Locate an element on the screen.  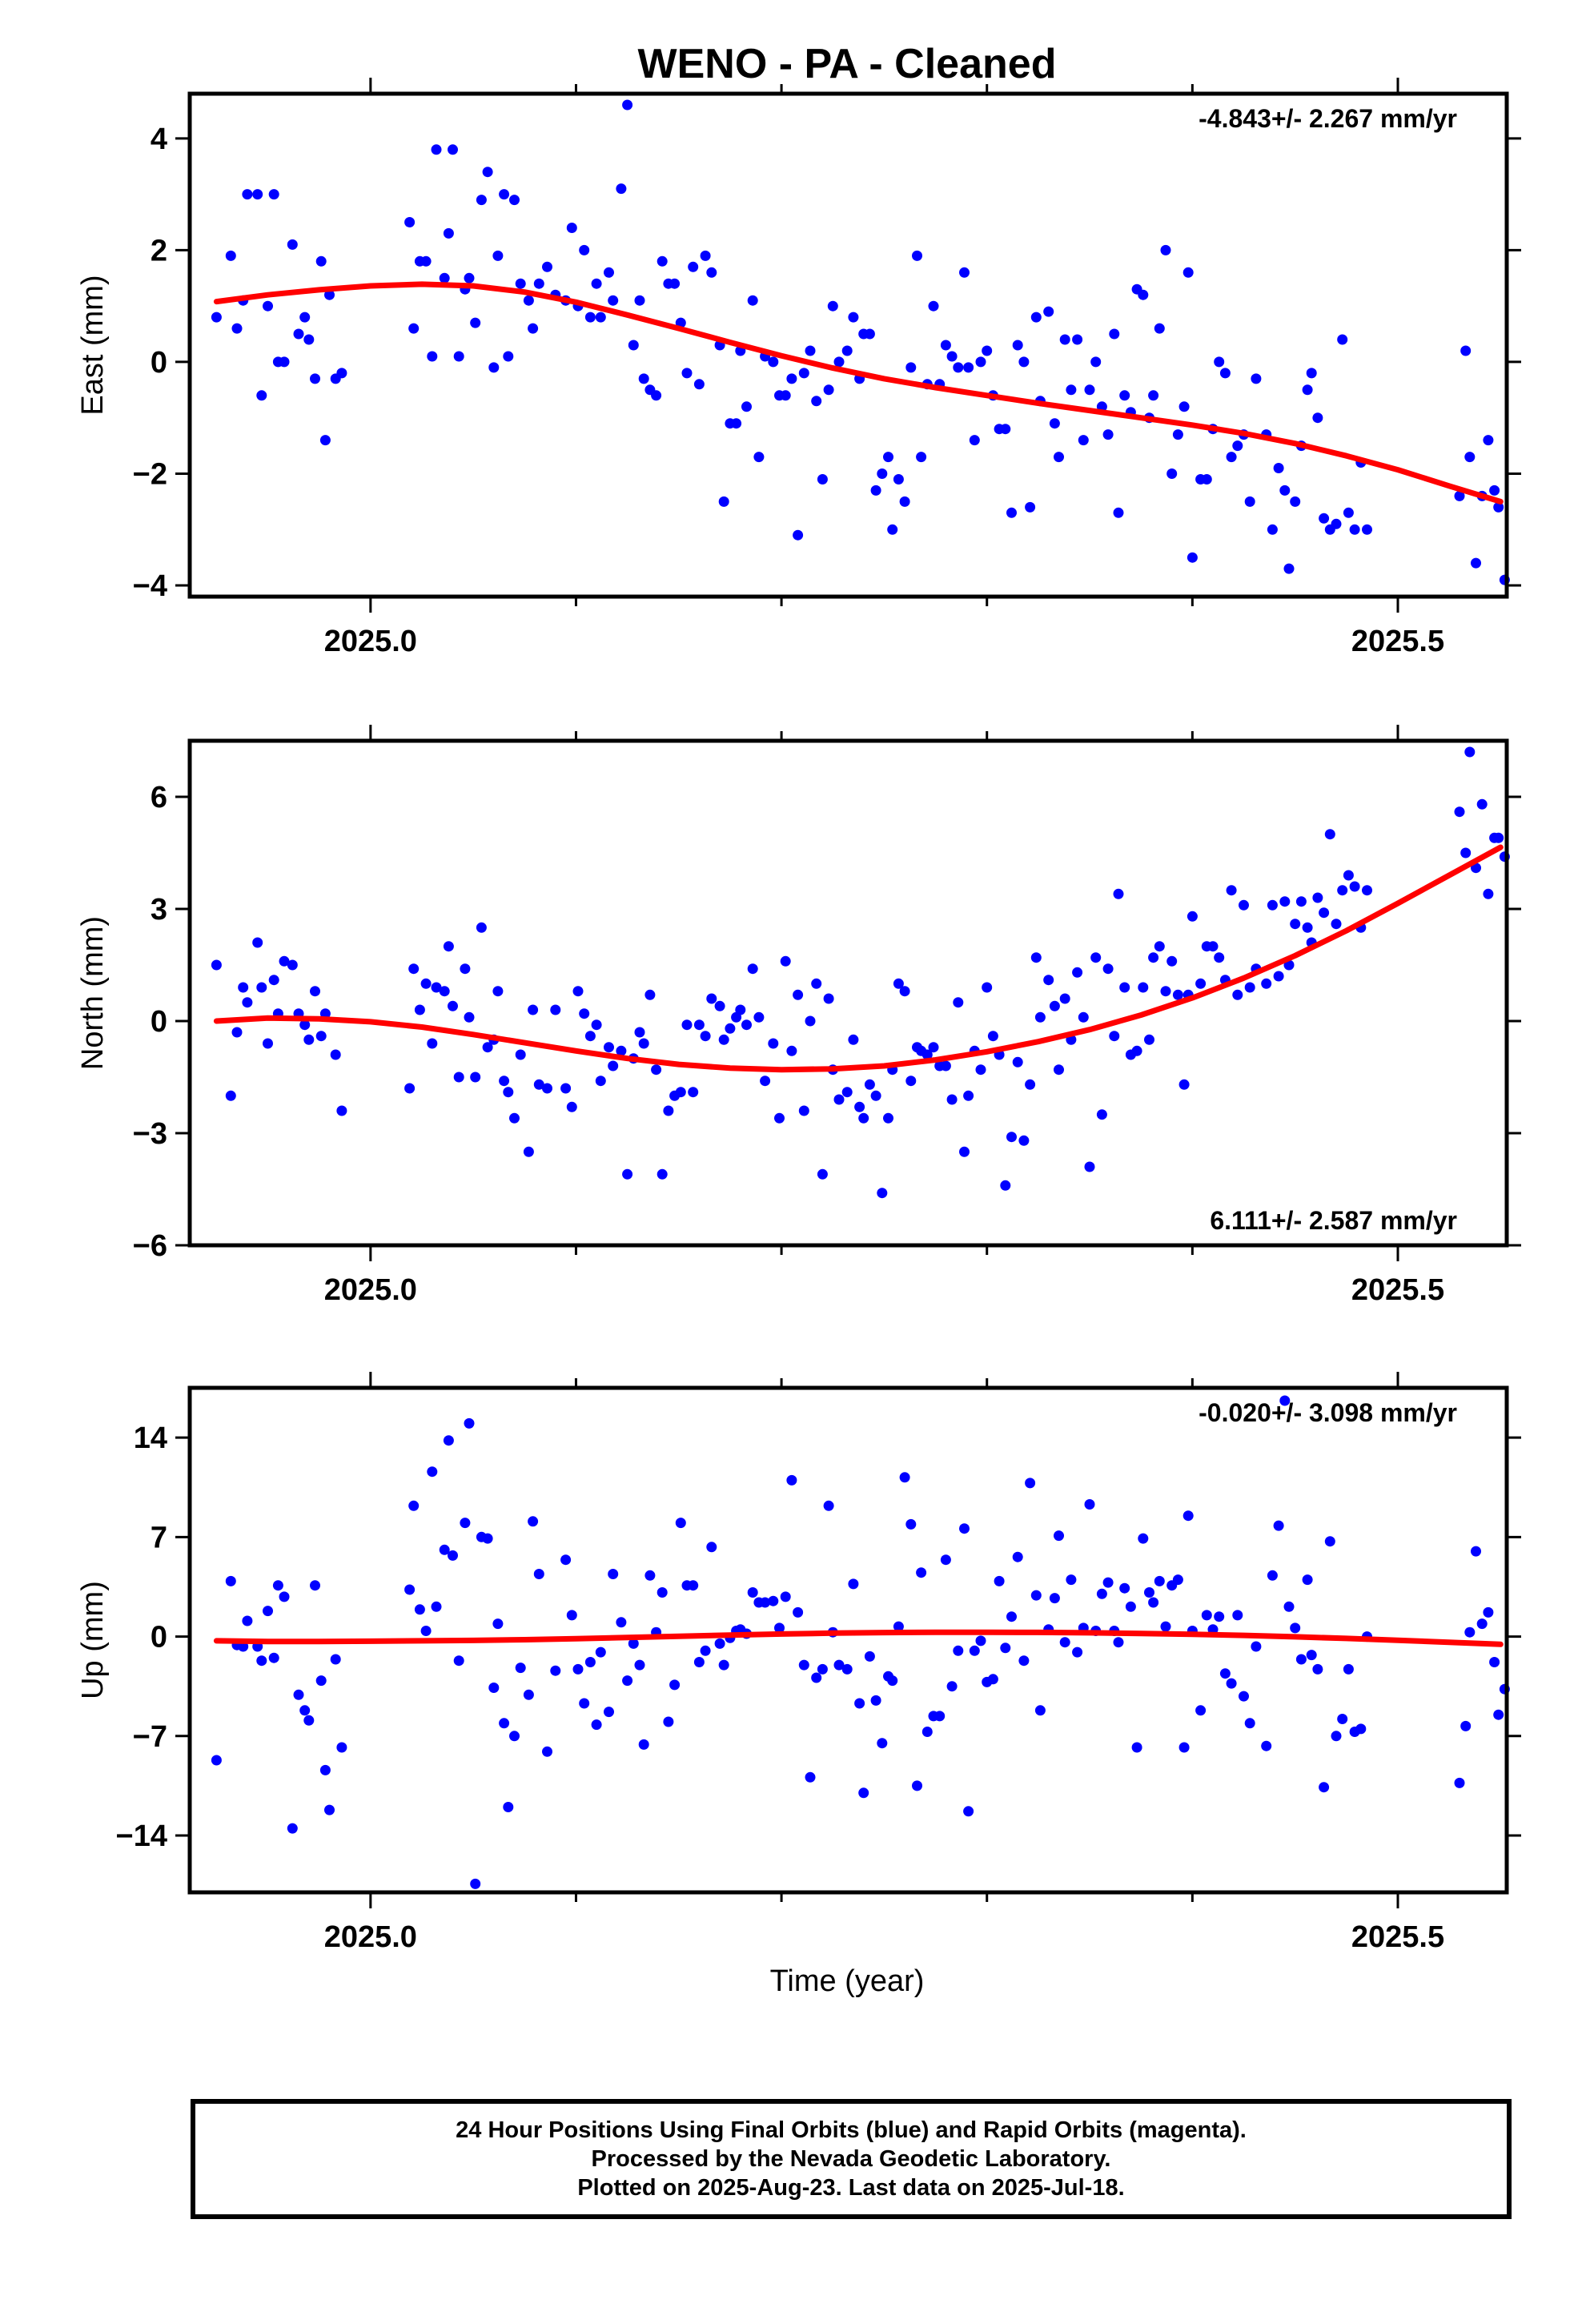
north-ytick-label: −6 is located at coordinates (150, 1246).